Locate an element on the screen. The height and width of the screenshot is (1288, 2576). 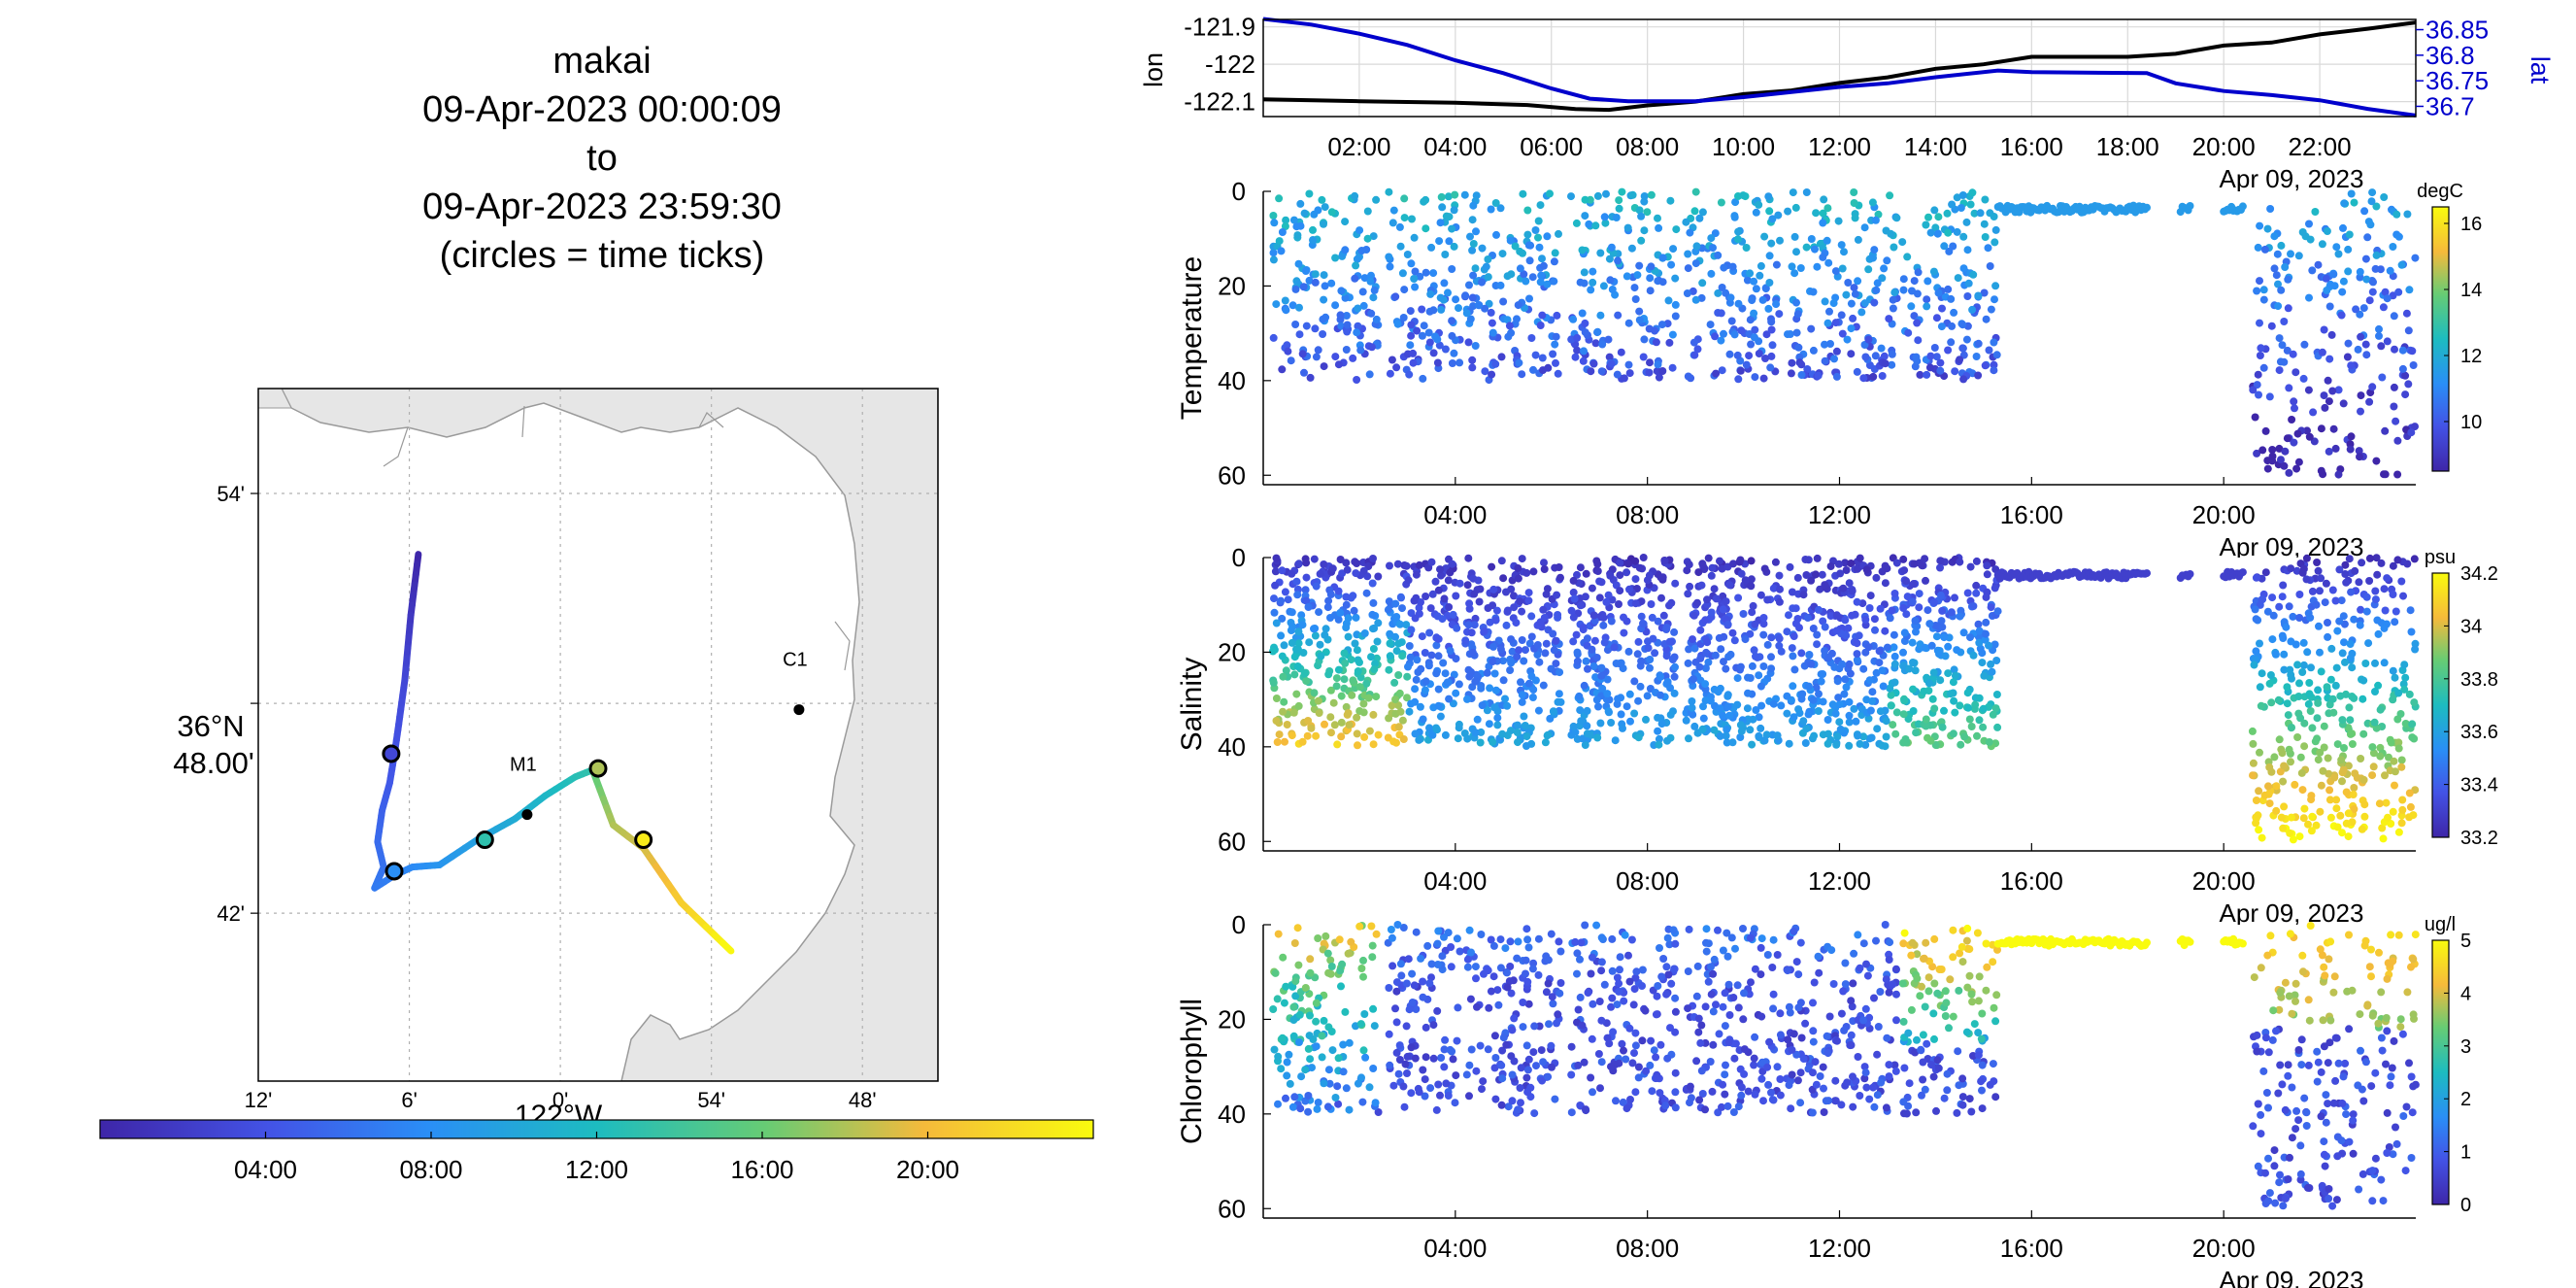
map-frame is located at coordinates (598, 735).